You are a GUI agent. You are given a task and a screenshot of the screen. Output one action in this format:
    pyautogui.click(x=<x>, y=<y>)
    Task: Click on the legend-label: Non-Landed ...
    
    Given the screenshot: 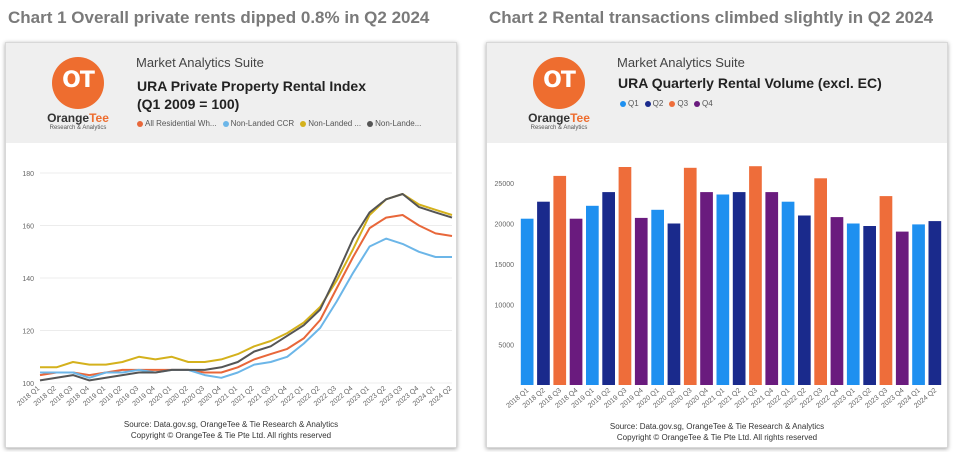 What is the action you would take?
    pyautogui.click(x=335, y=123)
    